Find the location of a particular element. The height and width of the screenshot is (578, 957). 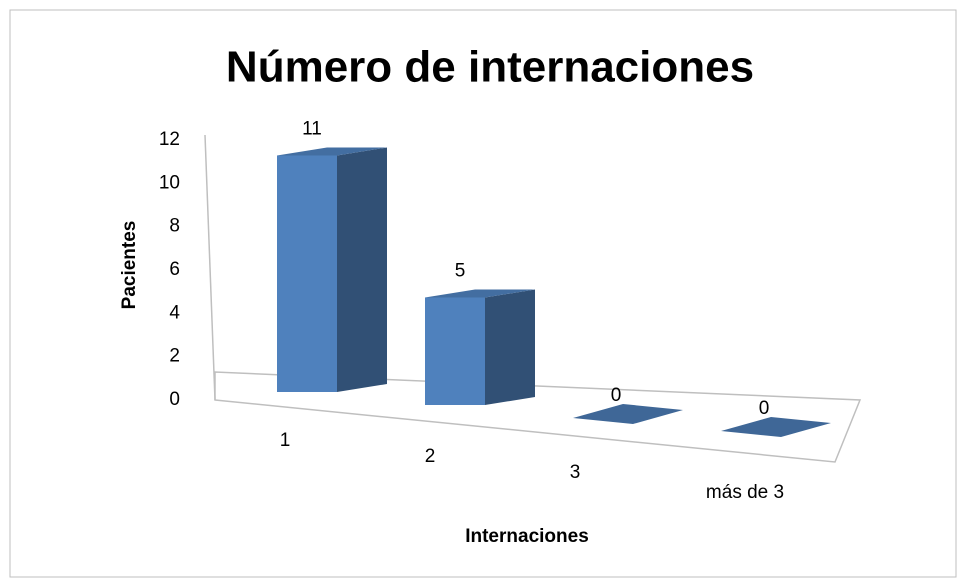

x-tick-label: 3 is located at coordinates (575, 472).